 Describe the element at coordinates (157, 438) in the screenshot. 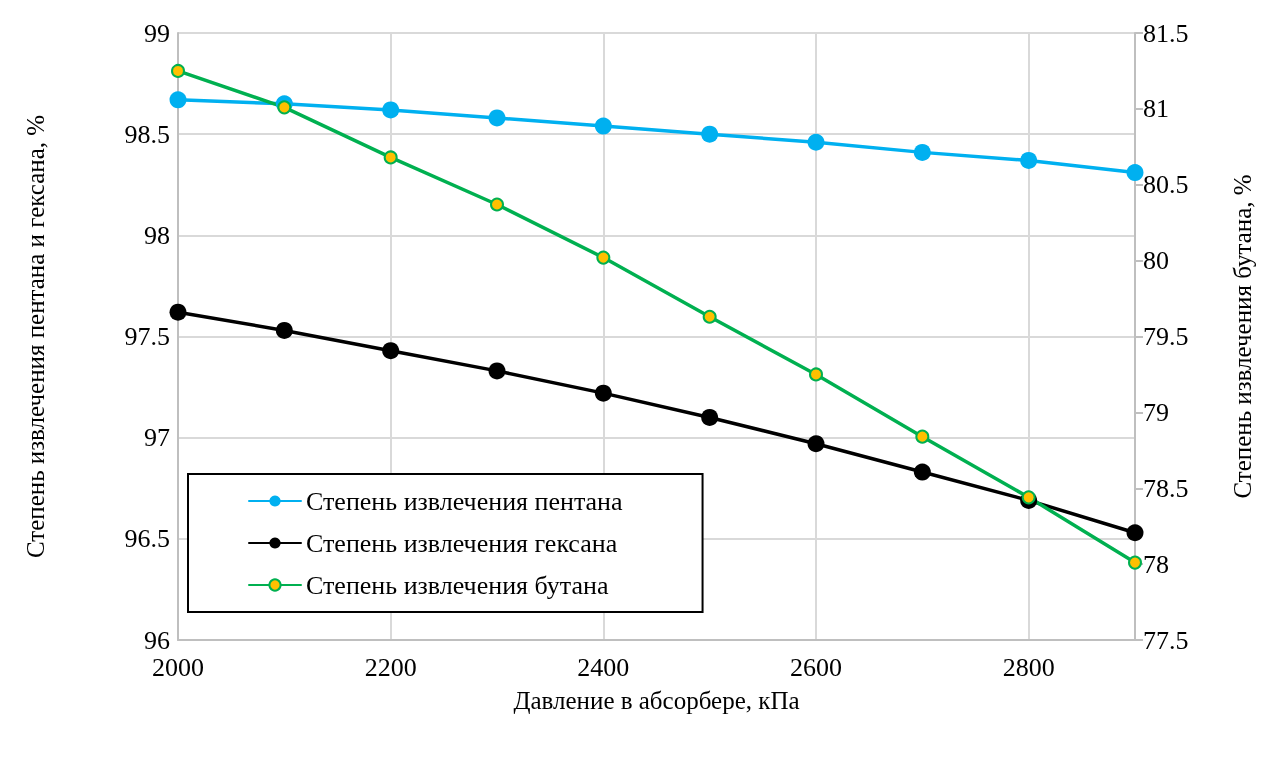

I see `y-tick-label: 97` at that location.